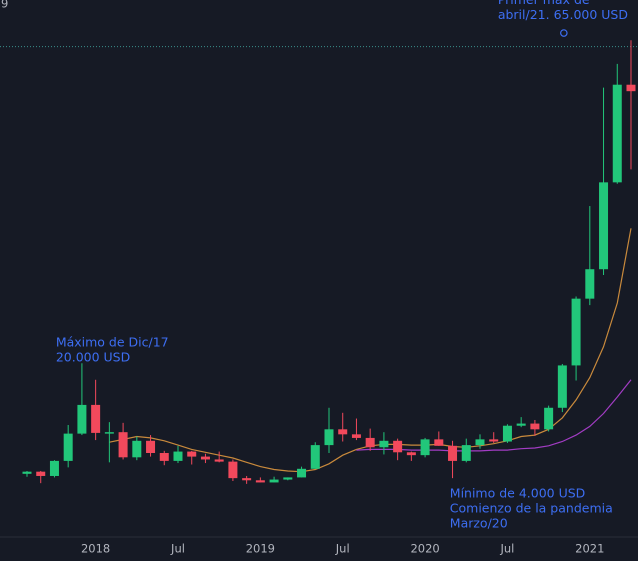 Image resolution: width=638 pixels, height=561 pixels. What do you see at coordinates (4, 5) in the screenshot?
I see `partial-label: 9` at bounding box center [4, 5].